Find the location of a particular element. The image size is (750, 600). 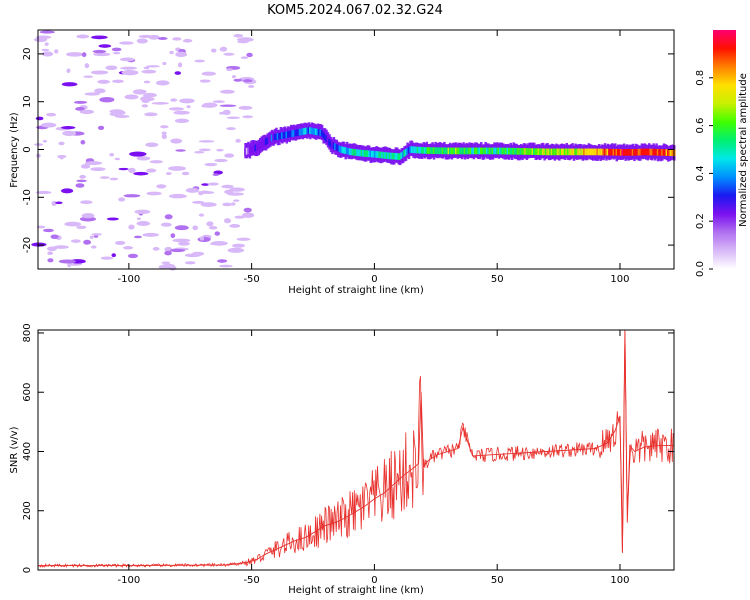

x-tick-label: 100 is located at coordinates (619, 279).